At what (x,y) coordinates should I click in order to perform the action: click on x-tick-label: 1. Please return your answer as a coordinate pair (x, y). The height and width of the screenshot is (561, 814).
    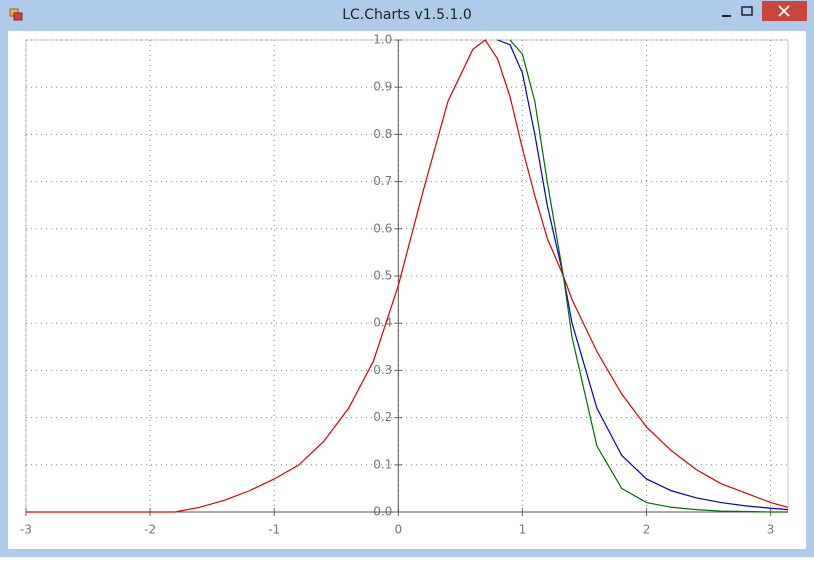
    Looking at the image, I should click on (523, 530).